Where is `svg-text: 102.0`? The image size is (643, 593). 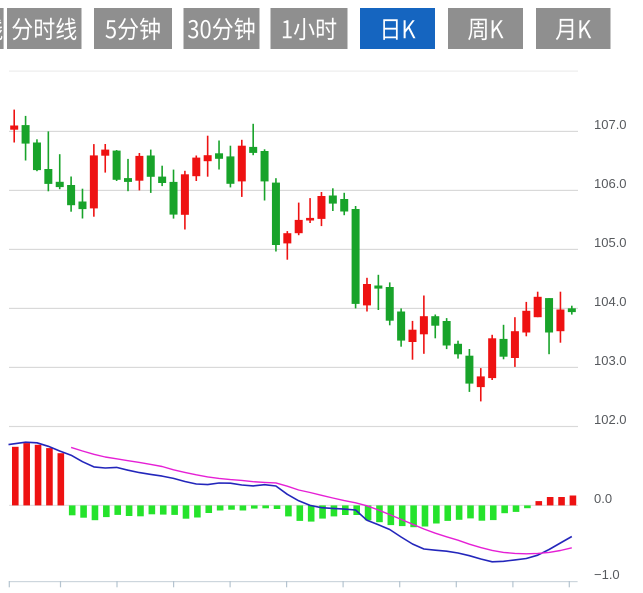 svg-text: 102.0 is located at coordinates (610, 419).